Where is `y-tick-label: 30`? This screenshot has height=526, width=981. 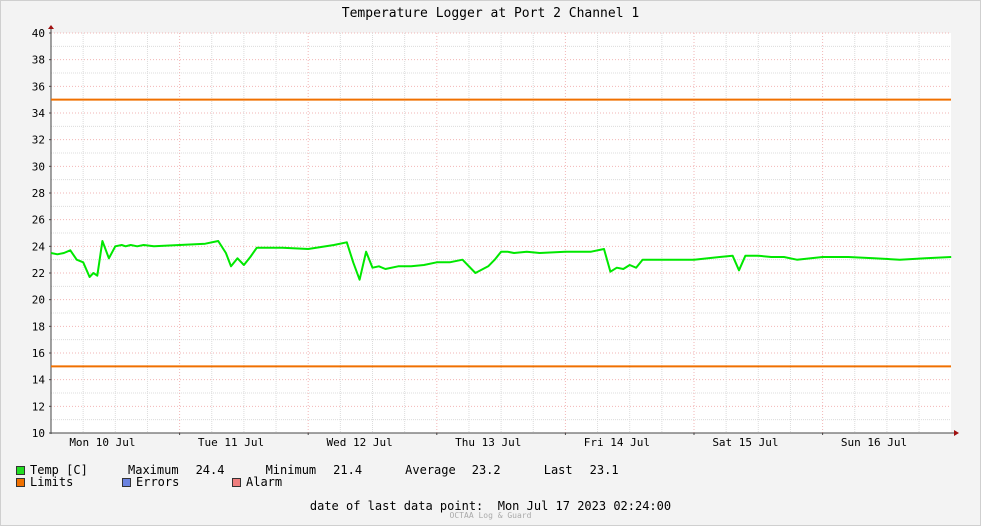
y-tick-label: 30 is located at coordinates (38, 166).